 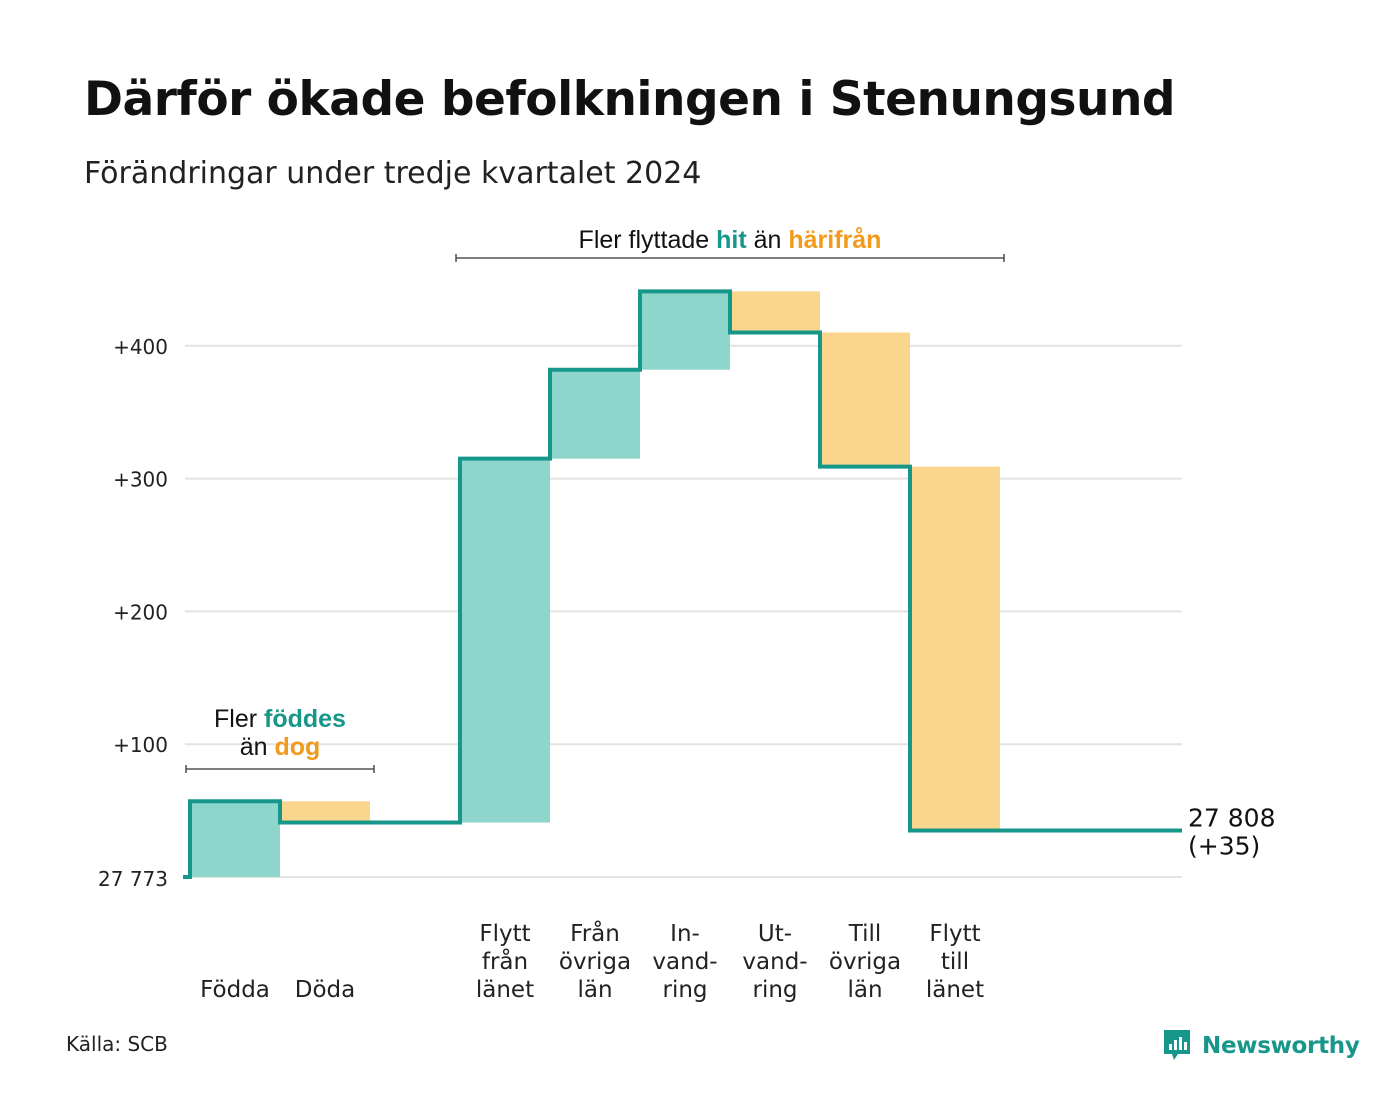 I want to click on bar-flytt-till-lanet, so click(x=955, y=648).